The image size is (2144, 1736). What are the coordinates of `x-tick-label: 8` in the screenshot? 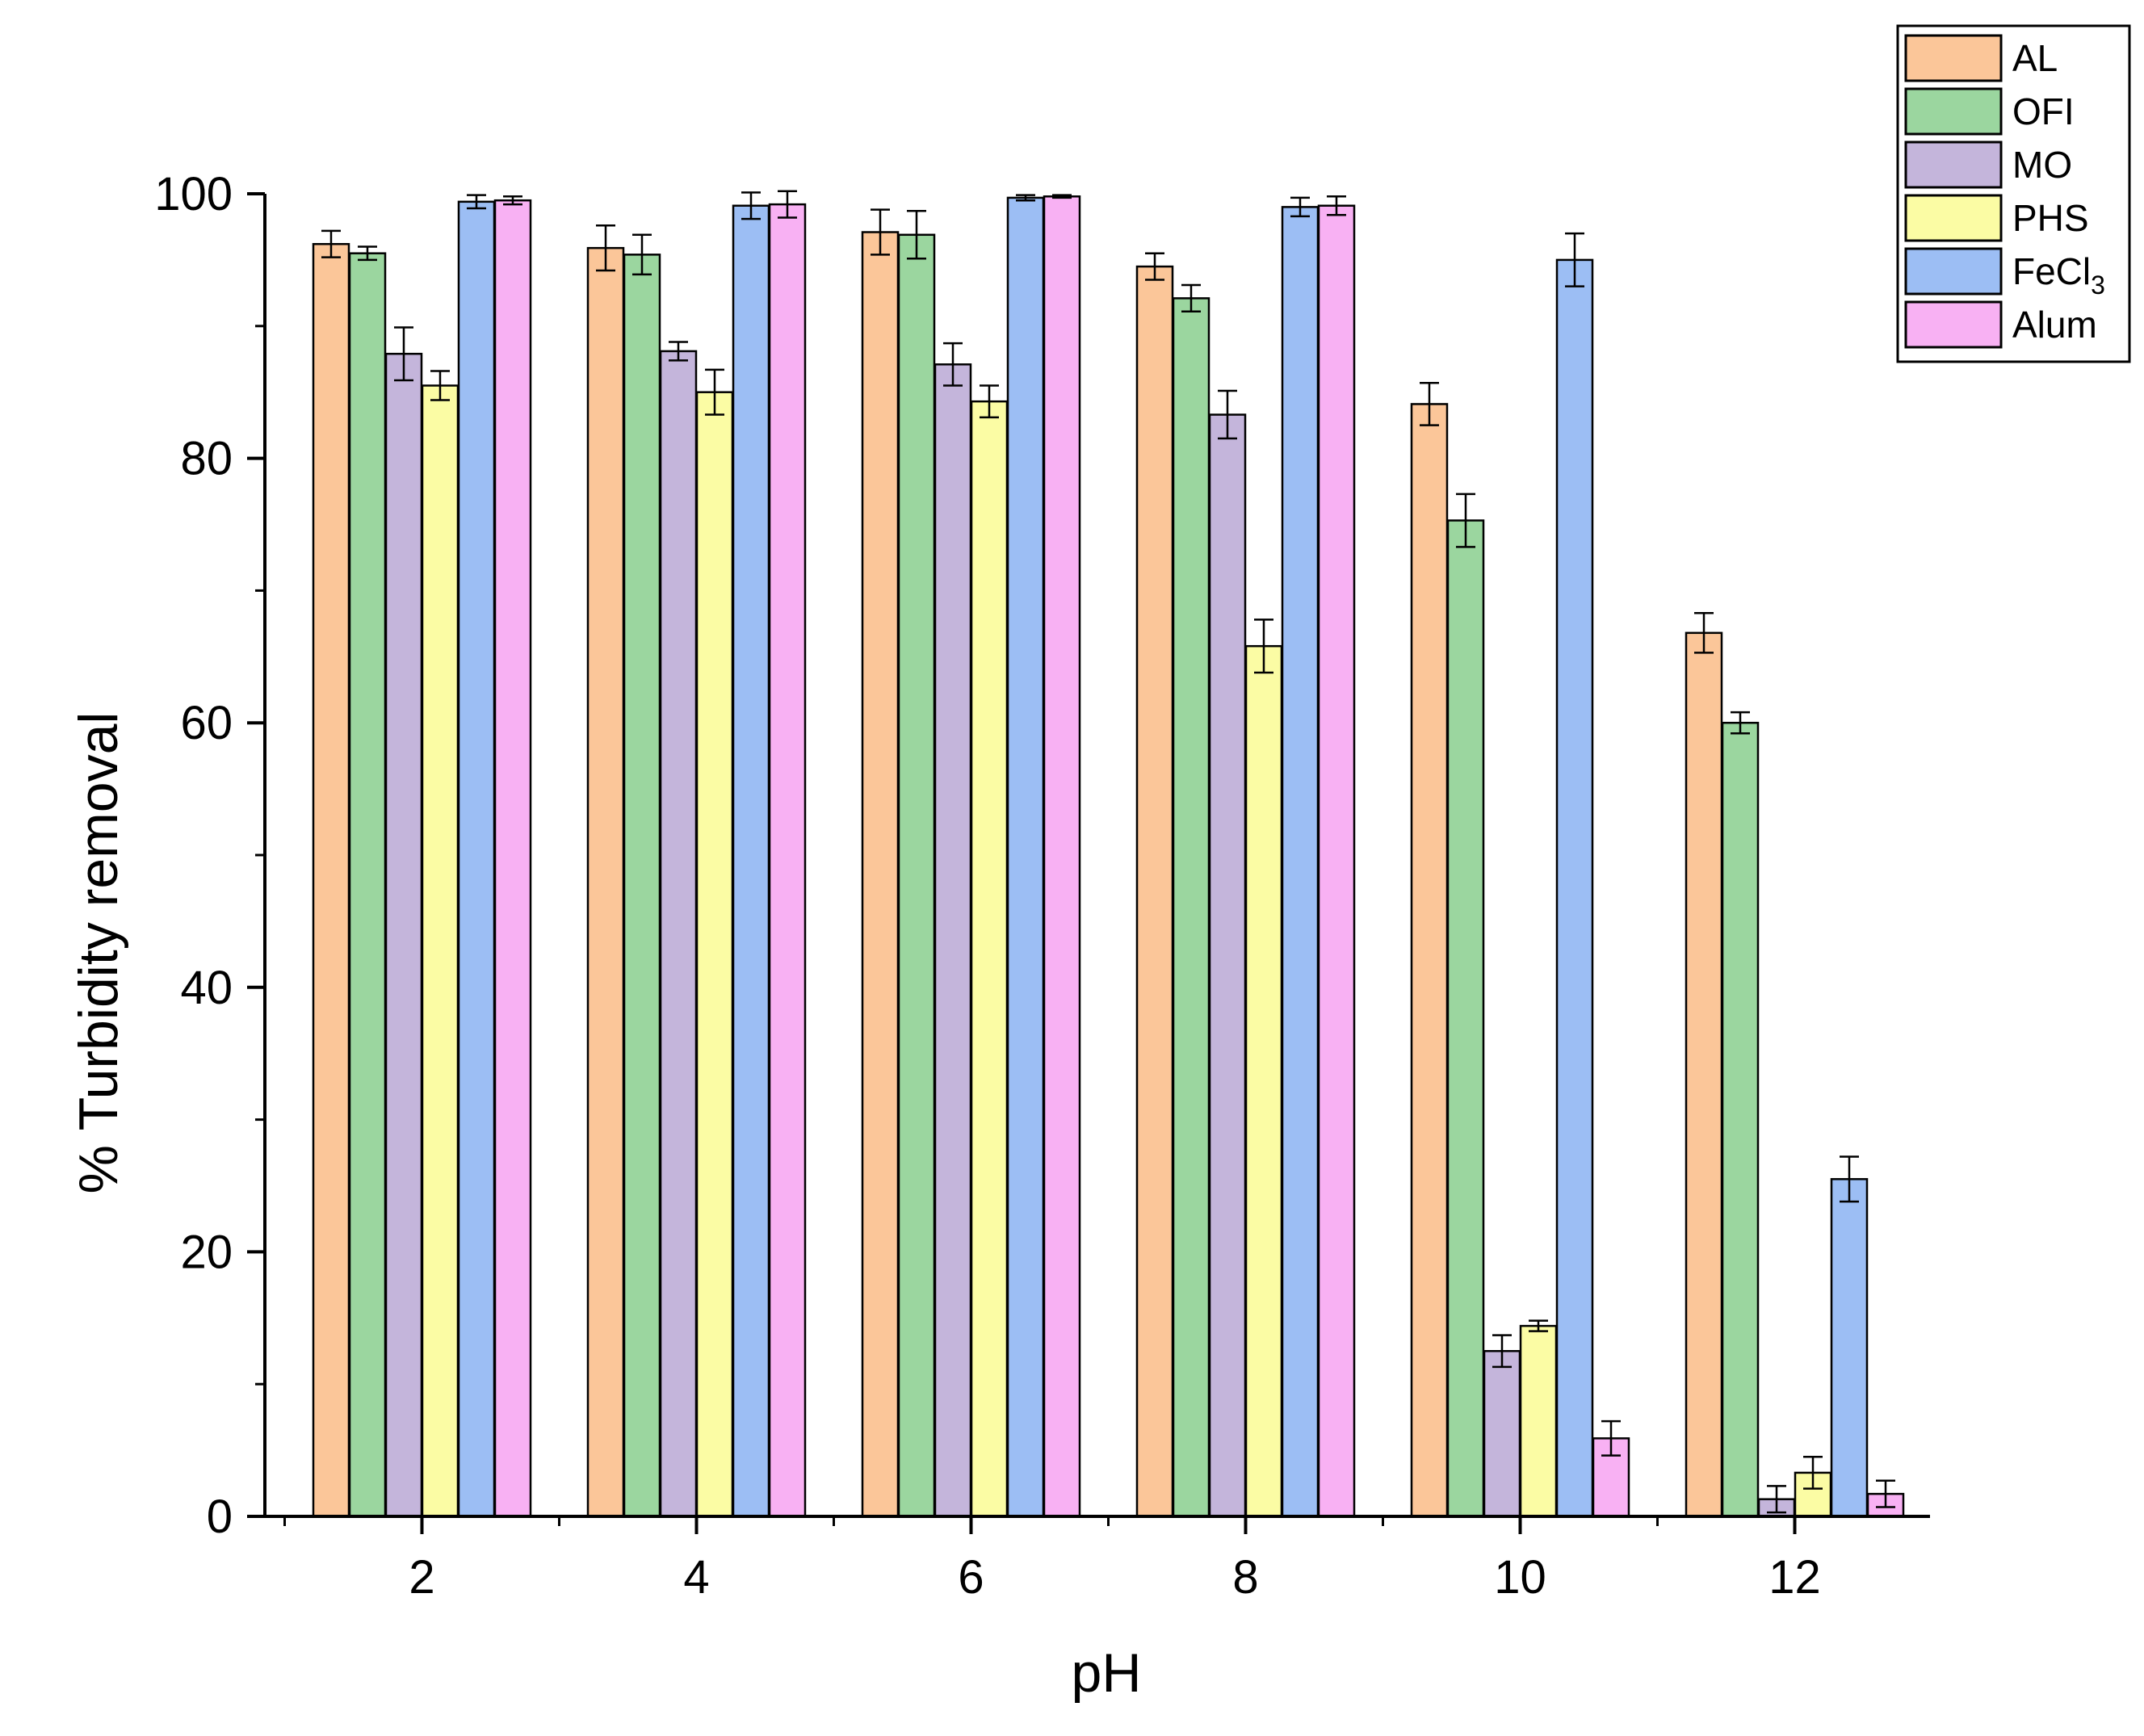 It's located at (1245, 1577).